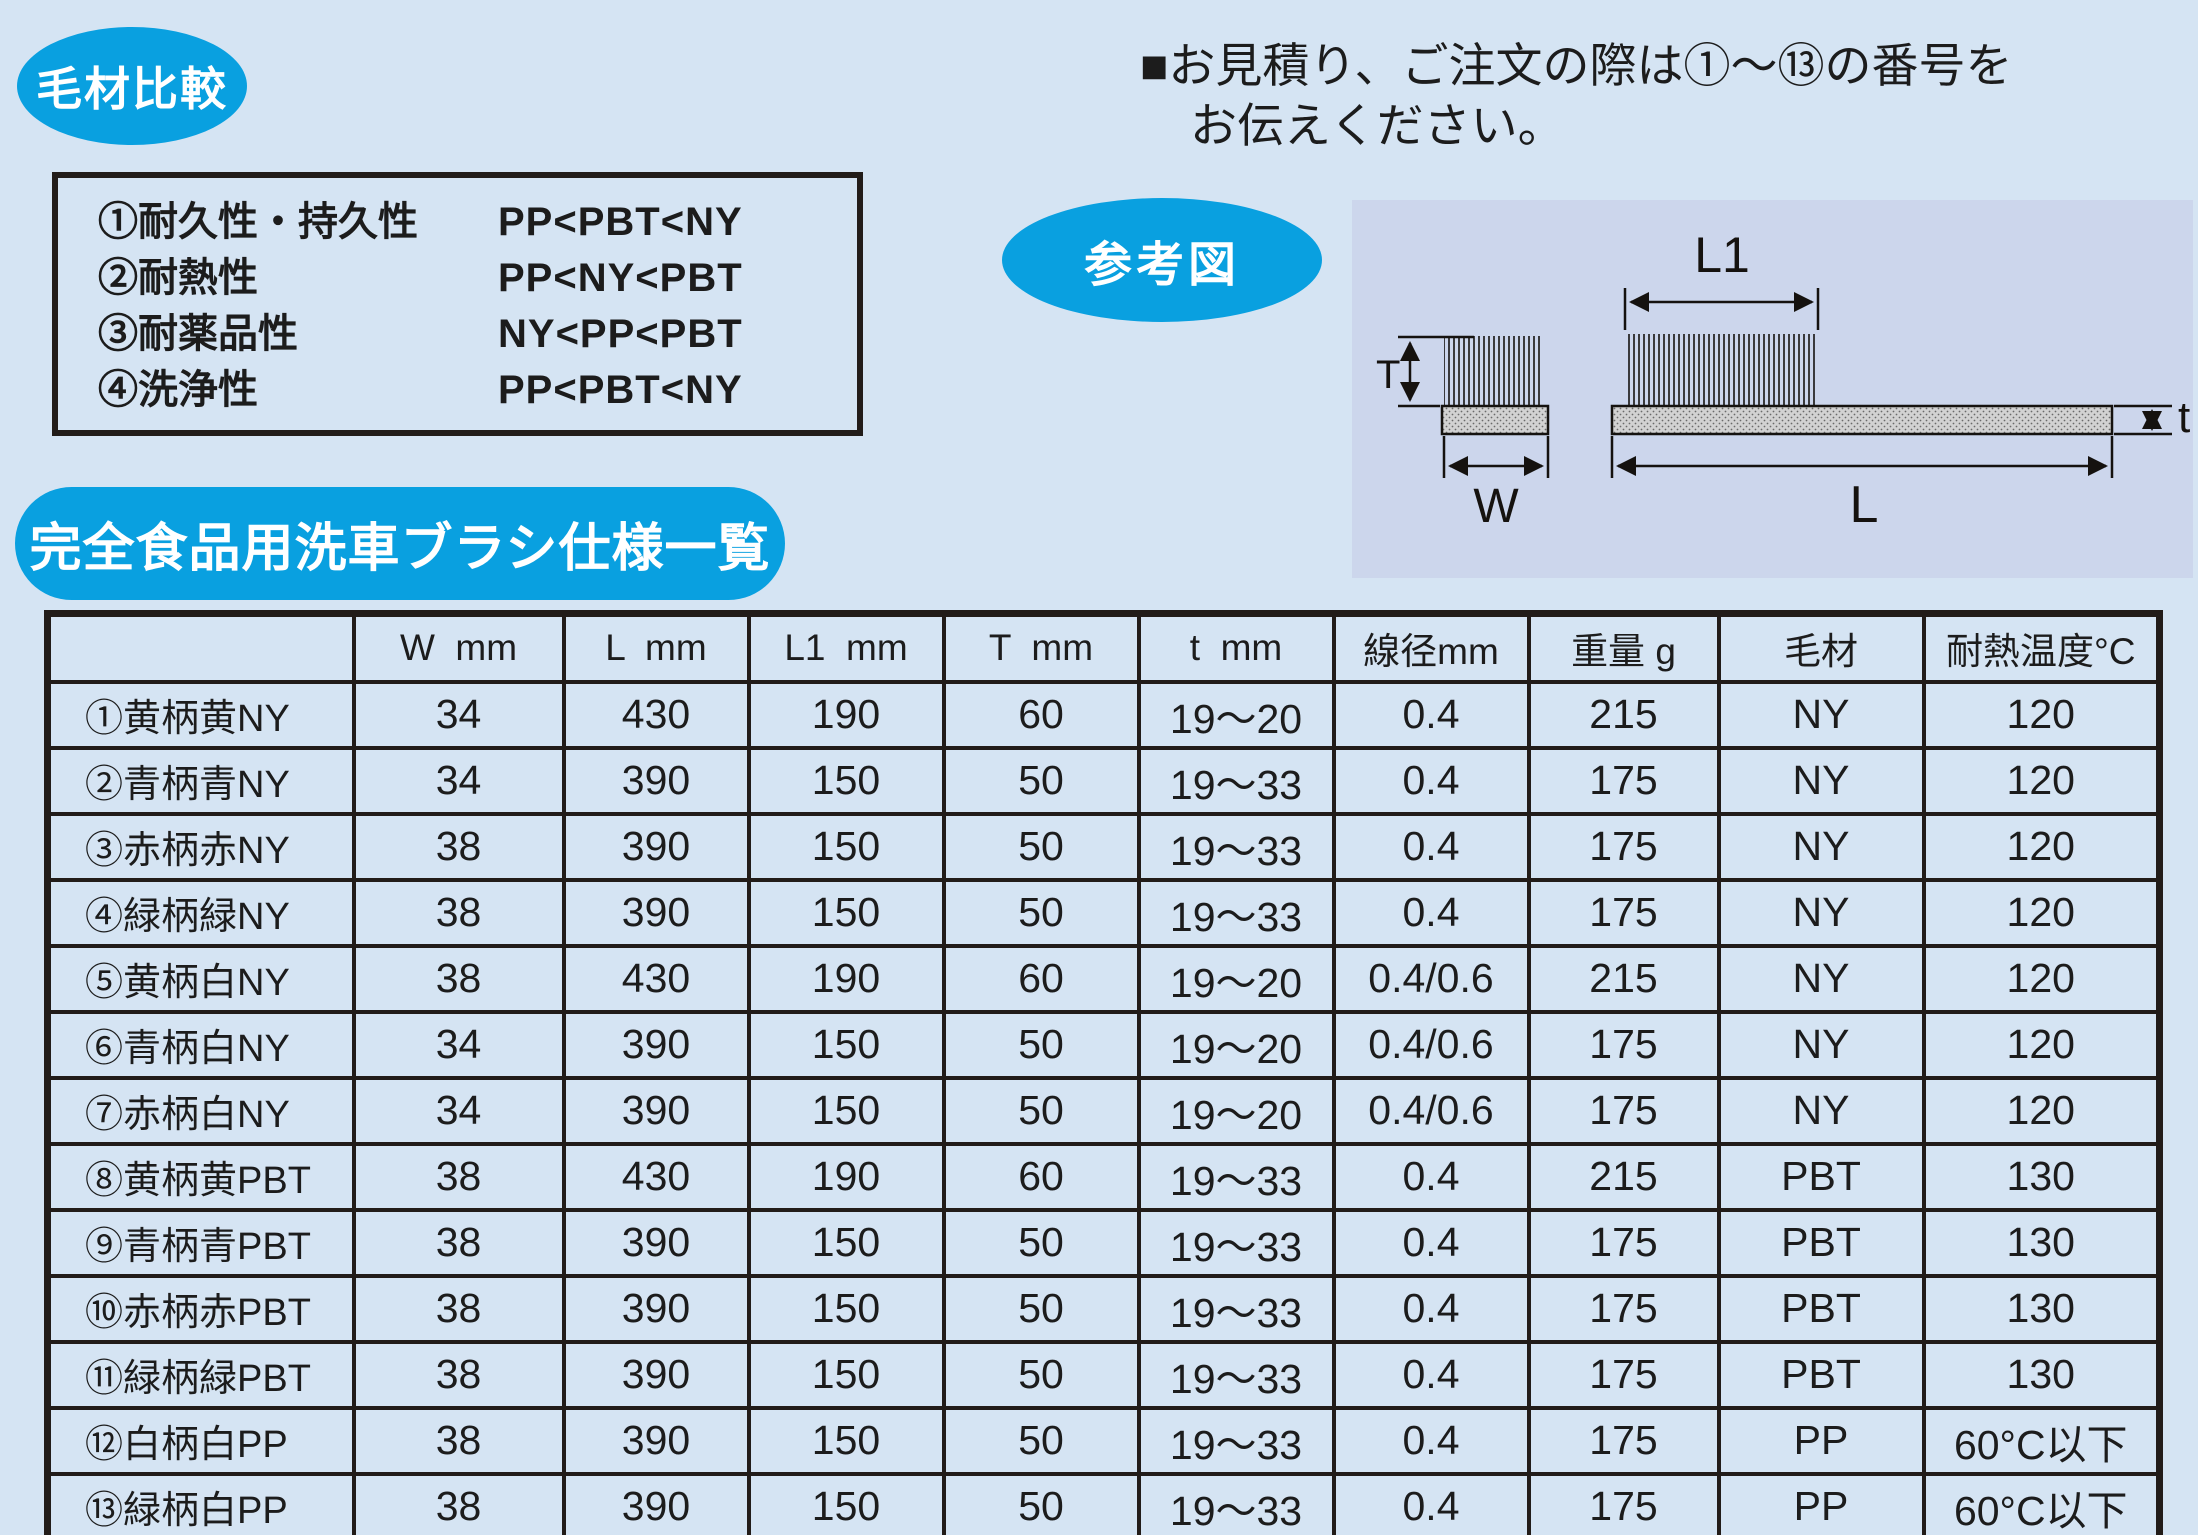 Image resolution: width=2198 pixels, height=1535 pixels. What do you see at coordinates (656, 1176) in the screenshot?
I see `spec-value-cell: 430` at bounding box center [656, 1176].